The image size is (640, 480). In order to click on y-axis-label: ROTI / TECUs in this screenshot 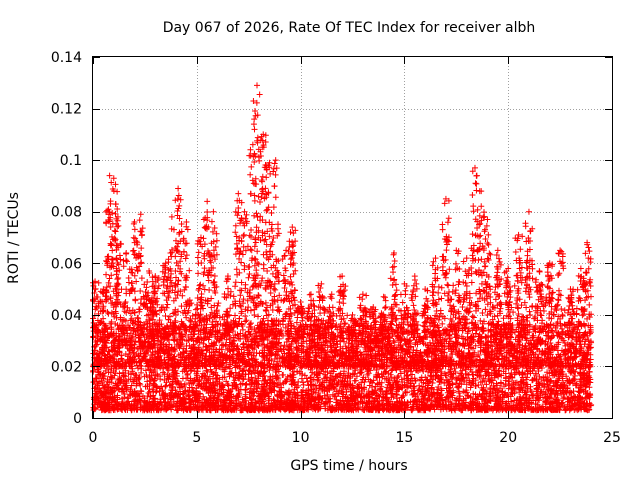, I will do `click(14, 238)`.